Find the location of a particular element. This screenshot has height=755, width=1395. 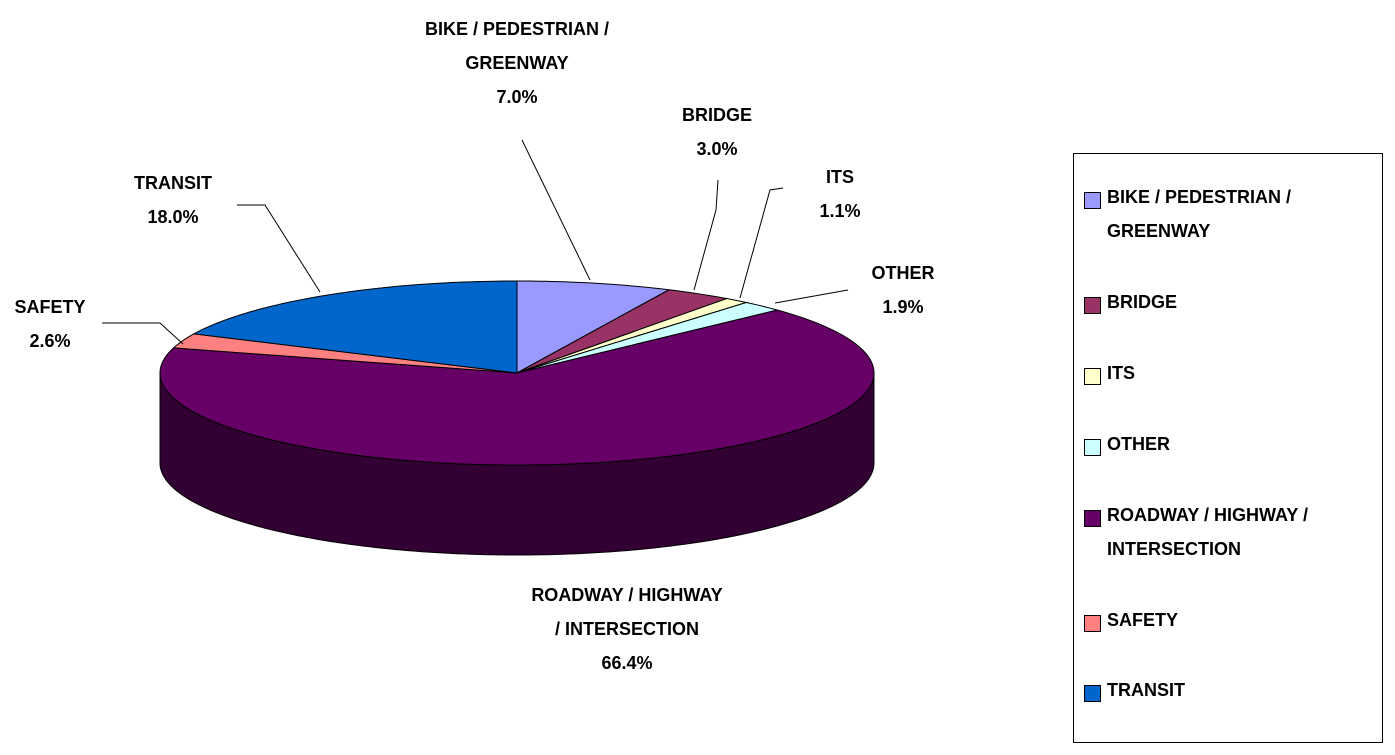

value-label: 18.0% is located at coordinates (173, 217).